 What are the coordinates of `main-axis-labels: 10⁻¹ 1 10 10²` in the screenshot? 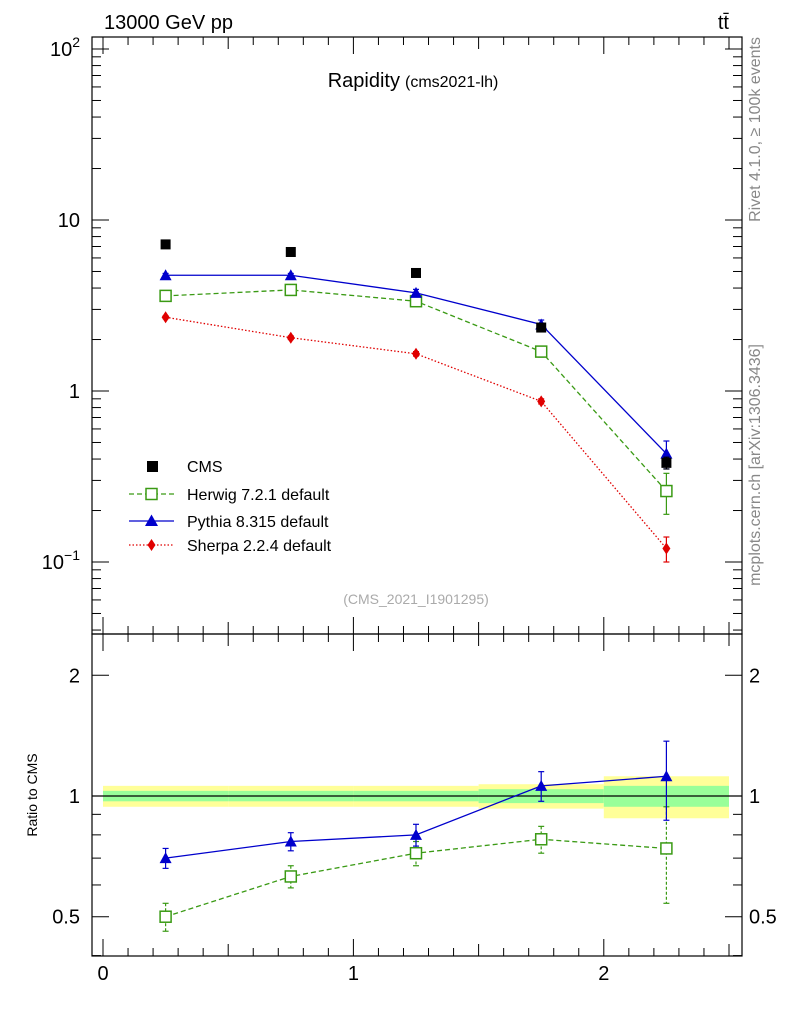 It's located at (61, 304).